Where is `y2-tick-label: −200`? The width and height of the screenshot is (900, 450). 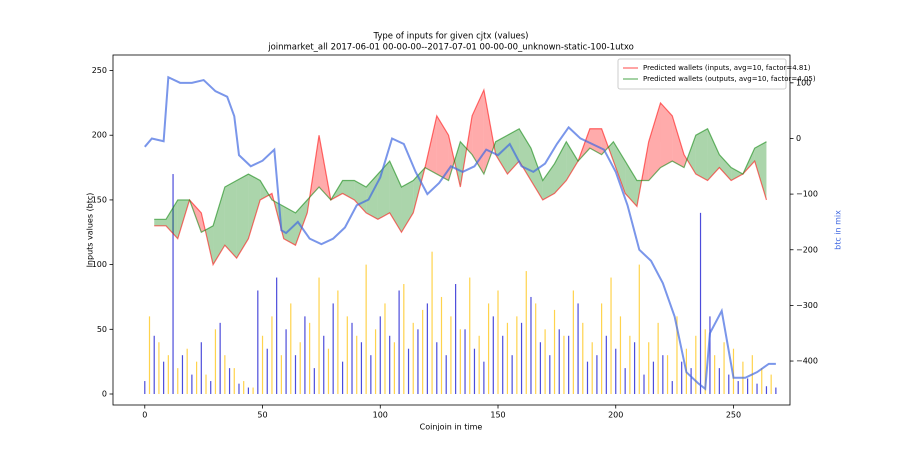 y2-tick-label: −200 is located at coordinates (807, 249).